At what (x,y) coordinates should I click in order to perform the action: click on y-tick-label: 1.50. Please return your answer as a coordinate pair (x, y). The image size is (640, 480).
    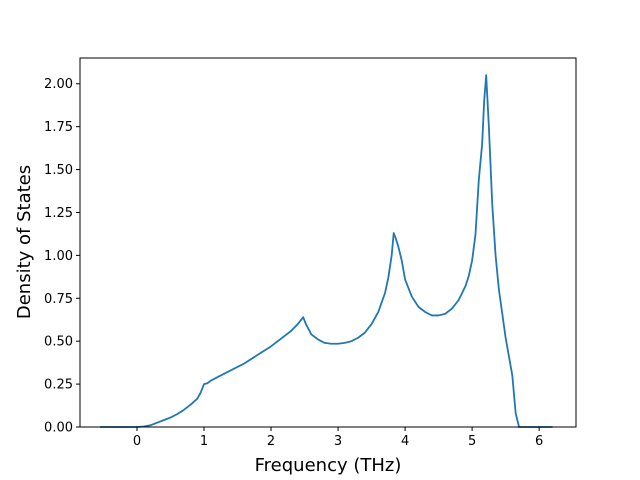
    Looking at the image, I should click on (58, 170).